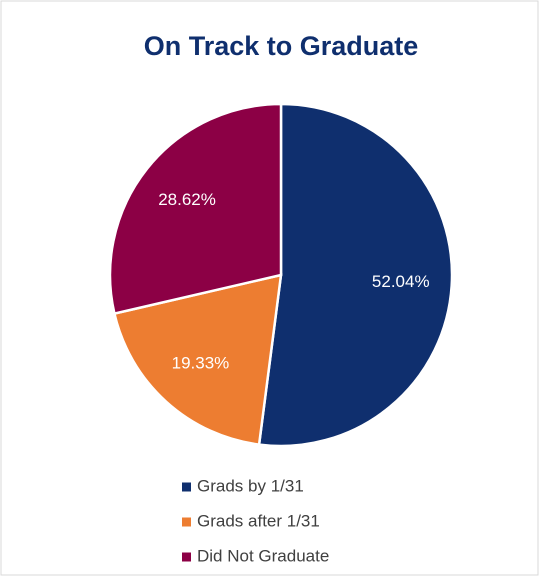 This screenshot has height=576, width=539. Describe the element at coordinates (263, 555) in the screenshot. I see `legend-label: Did Not Graduate` at that location.